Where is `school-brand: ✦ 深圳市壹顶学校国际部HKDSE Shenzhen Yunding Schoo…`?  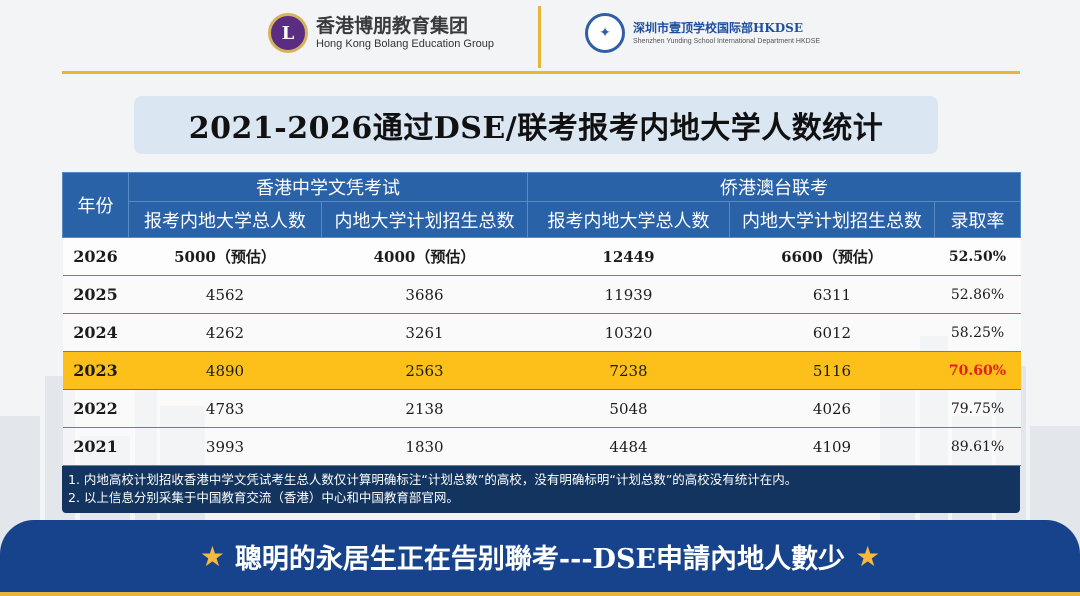
school-brand: ✦ 深圳市壹顶学校国际部HKDSE Shenzhen Yunding Schoo… is located at coordinates (702, 33).